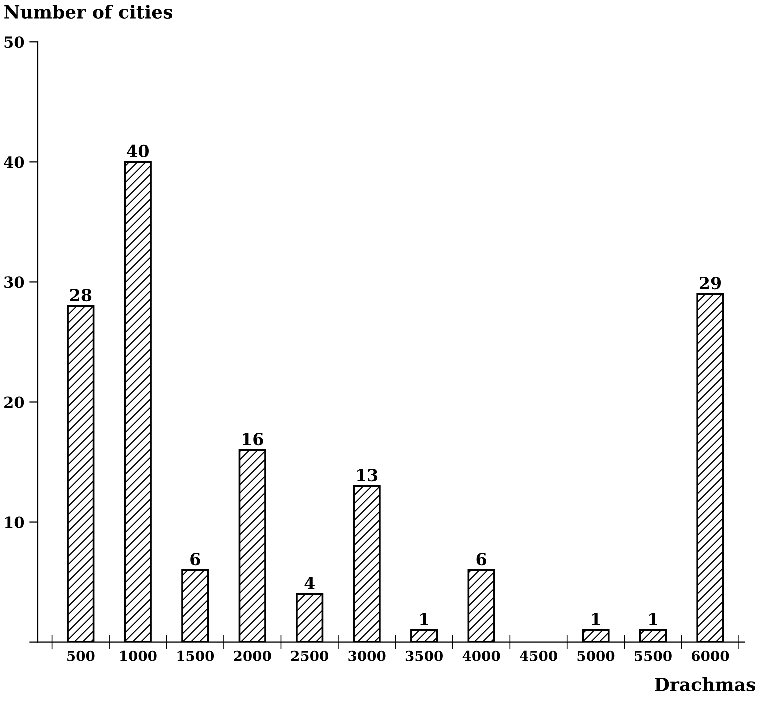  What do you see at coordinates (367, 656) in the screenshot?
I see `x-tick-label: 3000` at bounding box center [367, 656].